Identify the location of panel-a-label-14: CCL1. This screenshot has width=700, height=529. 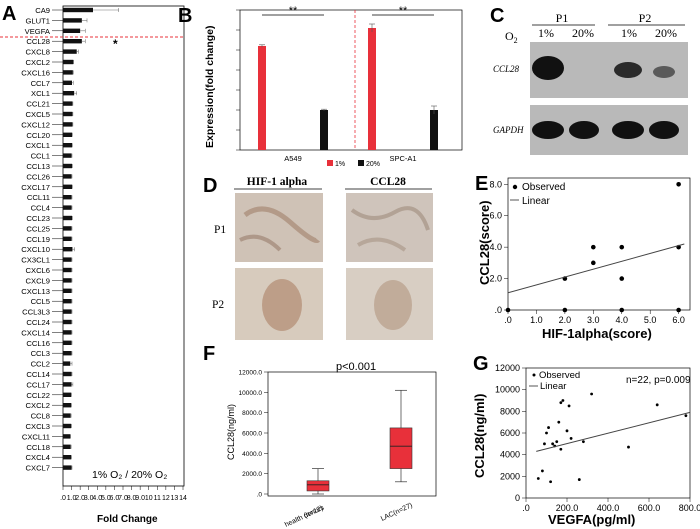
(40, 156).